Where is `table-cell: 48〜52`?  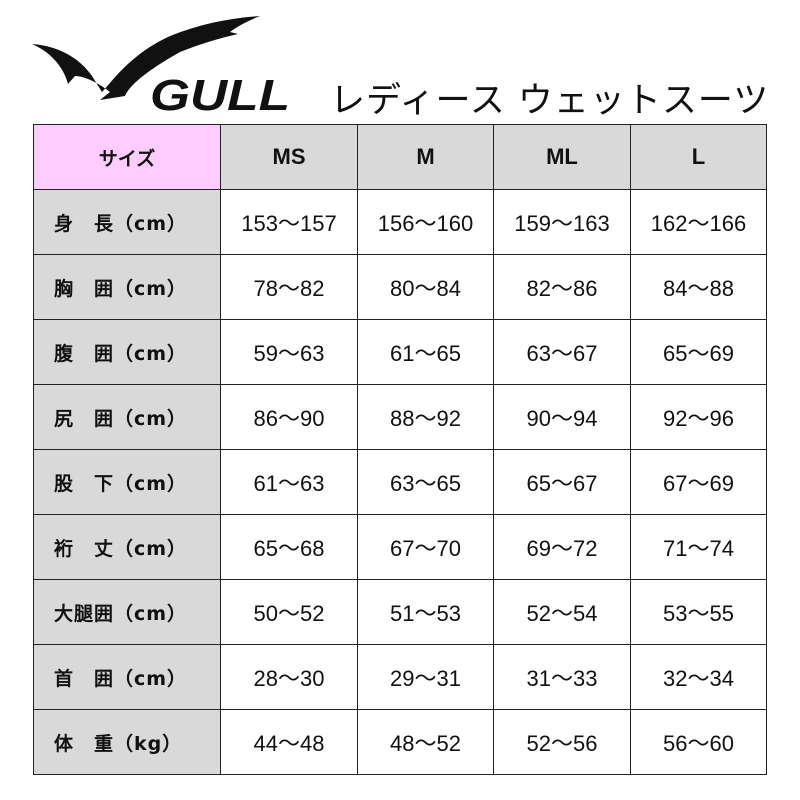 table-cell: 48〜52 is located at coordinates (425, 742).